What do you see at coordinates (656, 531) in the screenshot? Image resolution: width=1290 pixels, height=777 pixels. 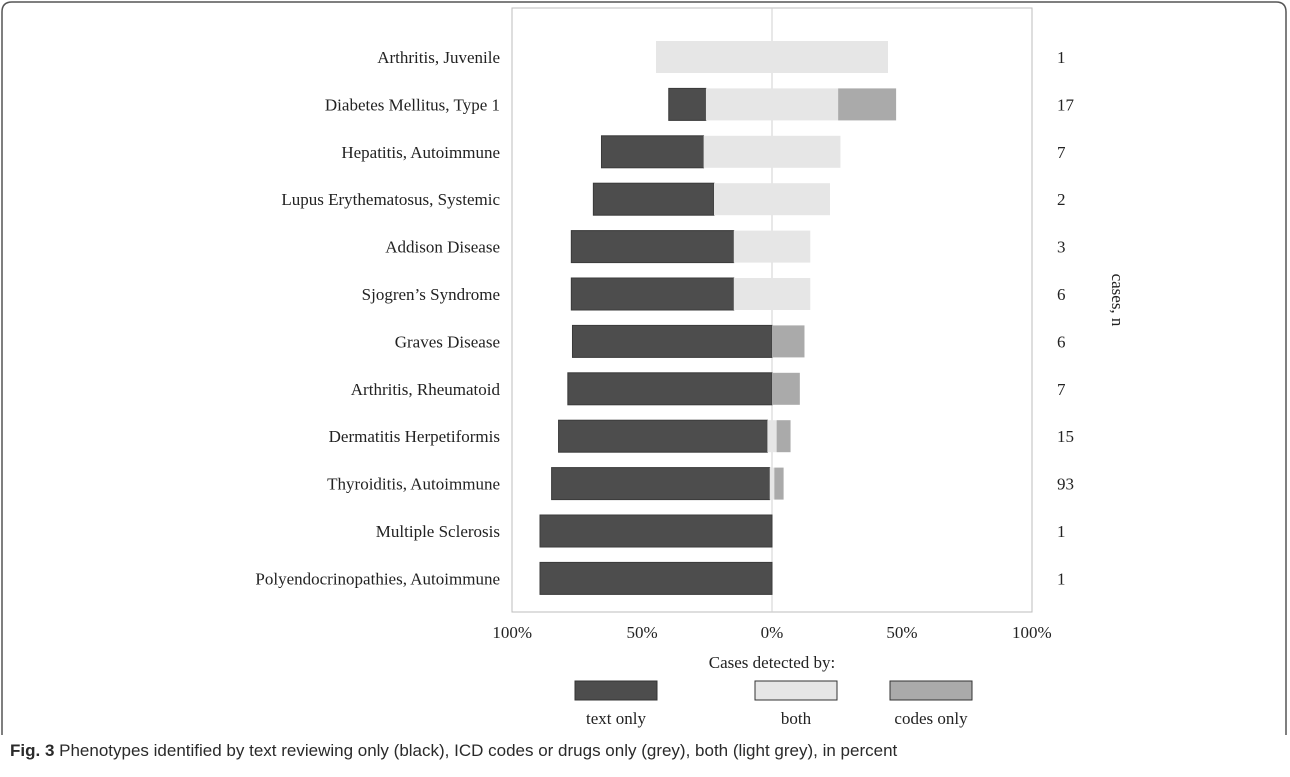 I see `bar-text-only-multiple-sclerosis` at bounding box center [656, 531].